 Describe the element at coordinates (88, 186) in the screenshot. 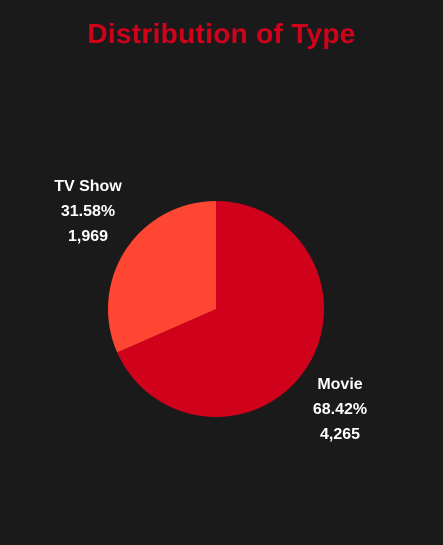

I see `slice-label-name: TV Show` at that location.